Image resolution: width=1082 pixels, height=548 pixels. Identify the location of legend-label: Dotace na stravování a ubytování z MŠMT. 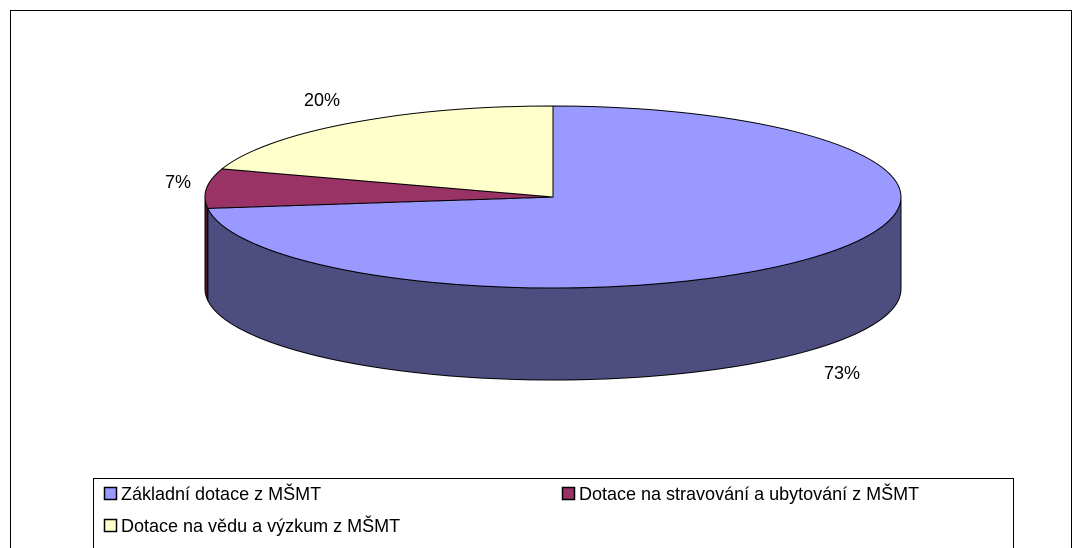
(749, 493).